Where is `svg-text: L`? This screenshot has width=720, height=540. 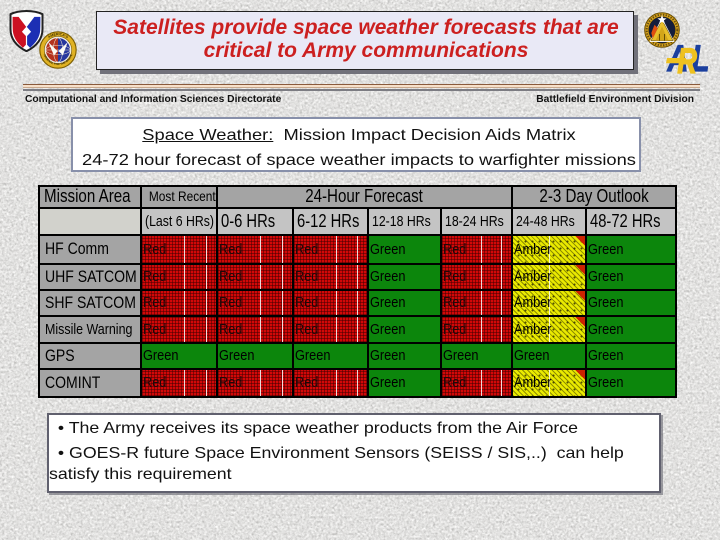 svg-text: L is located at coordinates (701, 58).